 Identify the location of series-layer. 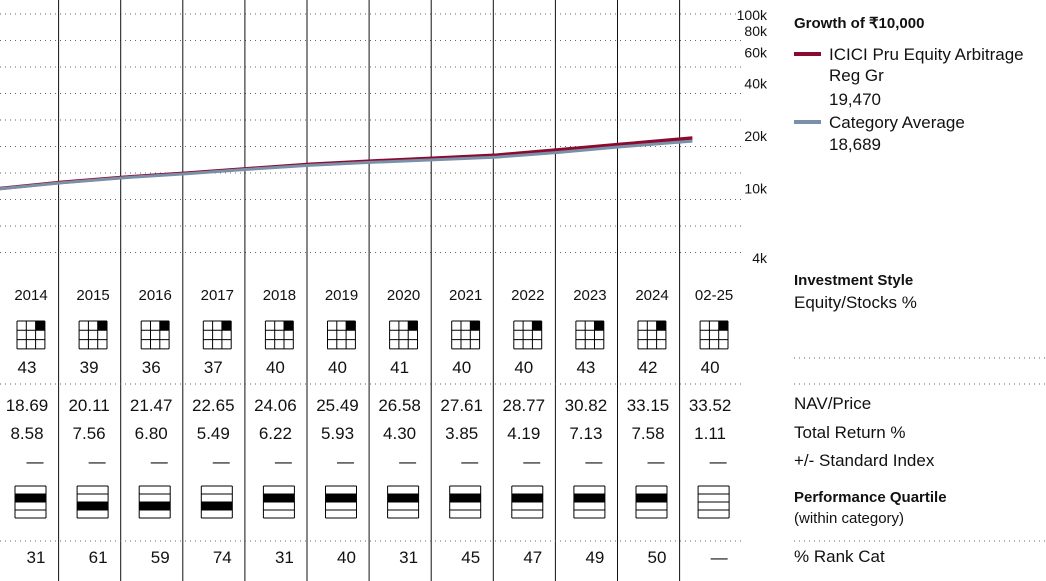
(346, 163).